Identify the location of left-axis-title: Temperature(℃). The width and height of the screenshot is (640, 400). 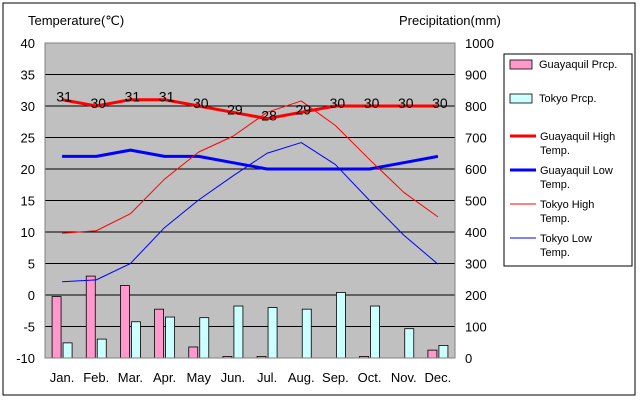
(76, 20).